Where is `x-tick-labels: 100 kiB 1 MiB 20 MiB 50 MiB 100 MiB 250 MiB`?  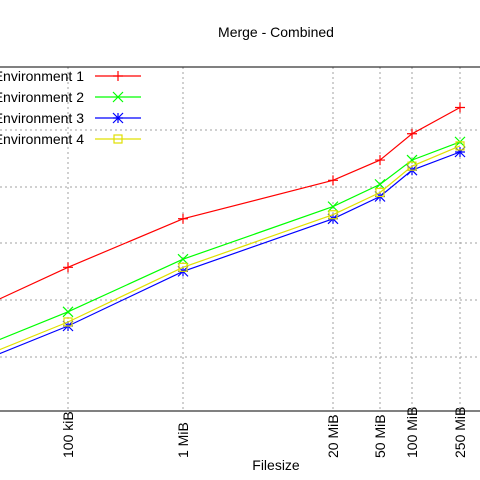
x-tick-labels: 100 kiB 1 MiB 20 MiB 50 MiB 100 MiB 250 MiB is located at coordinates (264, 432).